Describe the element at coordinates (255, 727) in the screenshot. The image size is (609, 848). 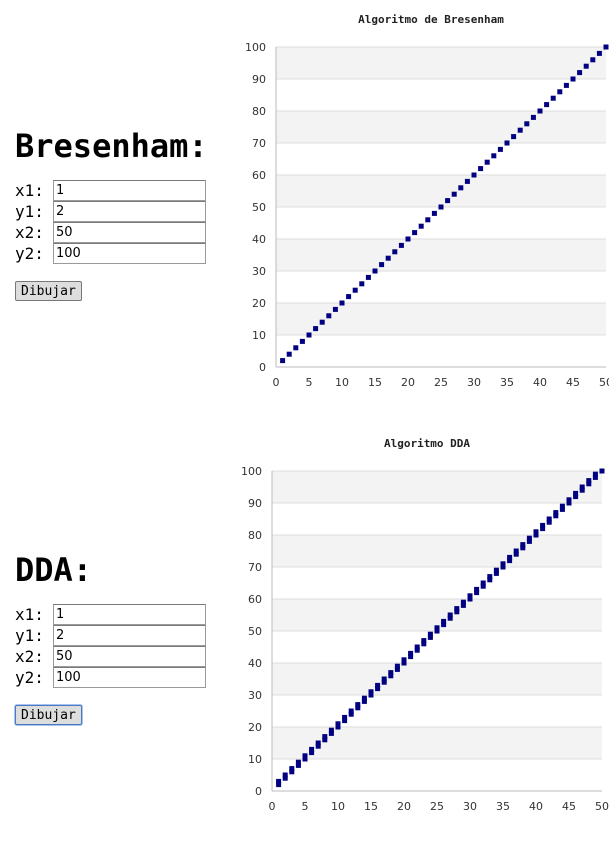
I see `dda-y-tick-label: 20` at that location.